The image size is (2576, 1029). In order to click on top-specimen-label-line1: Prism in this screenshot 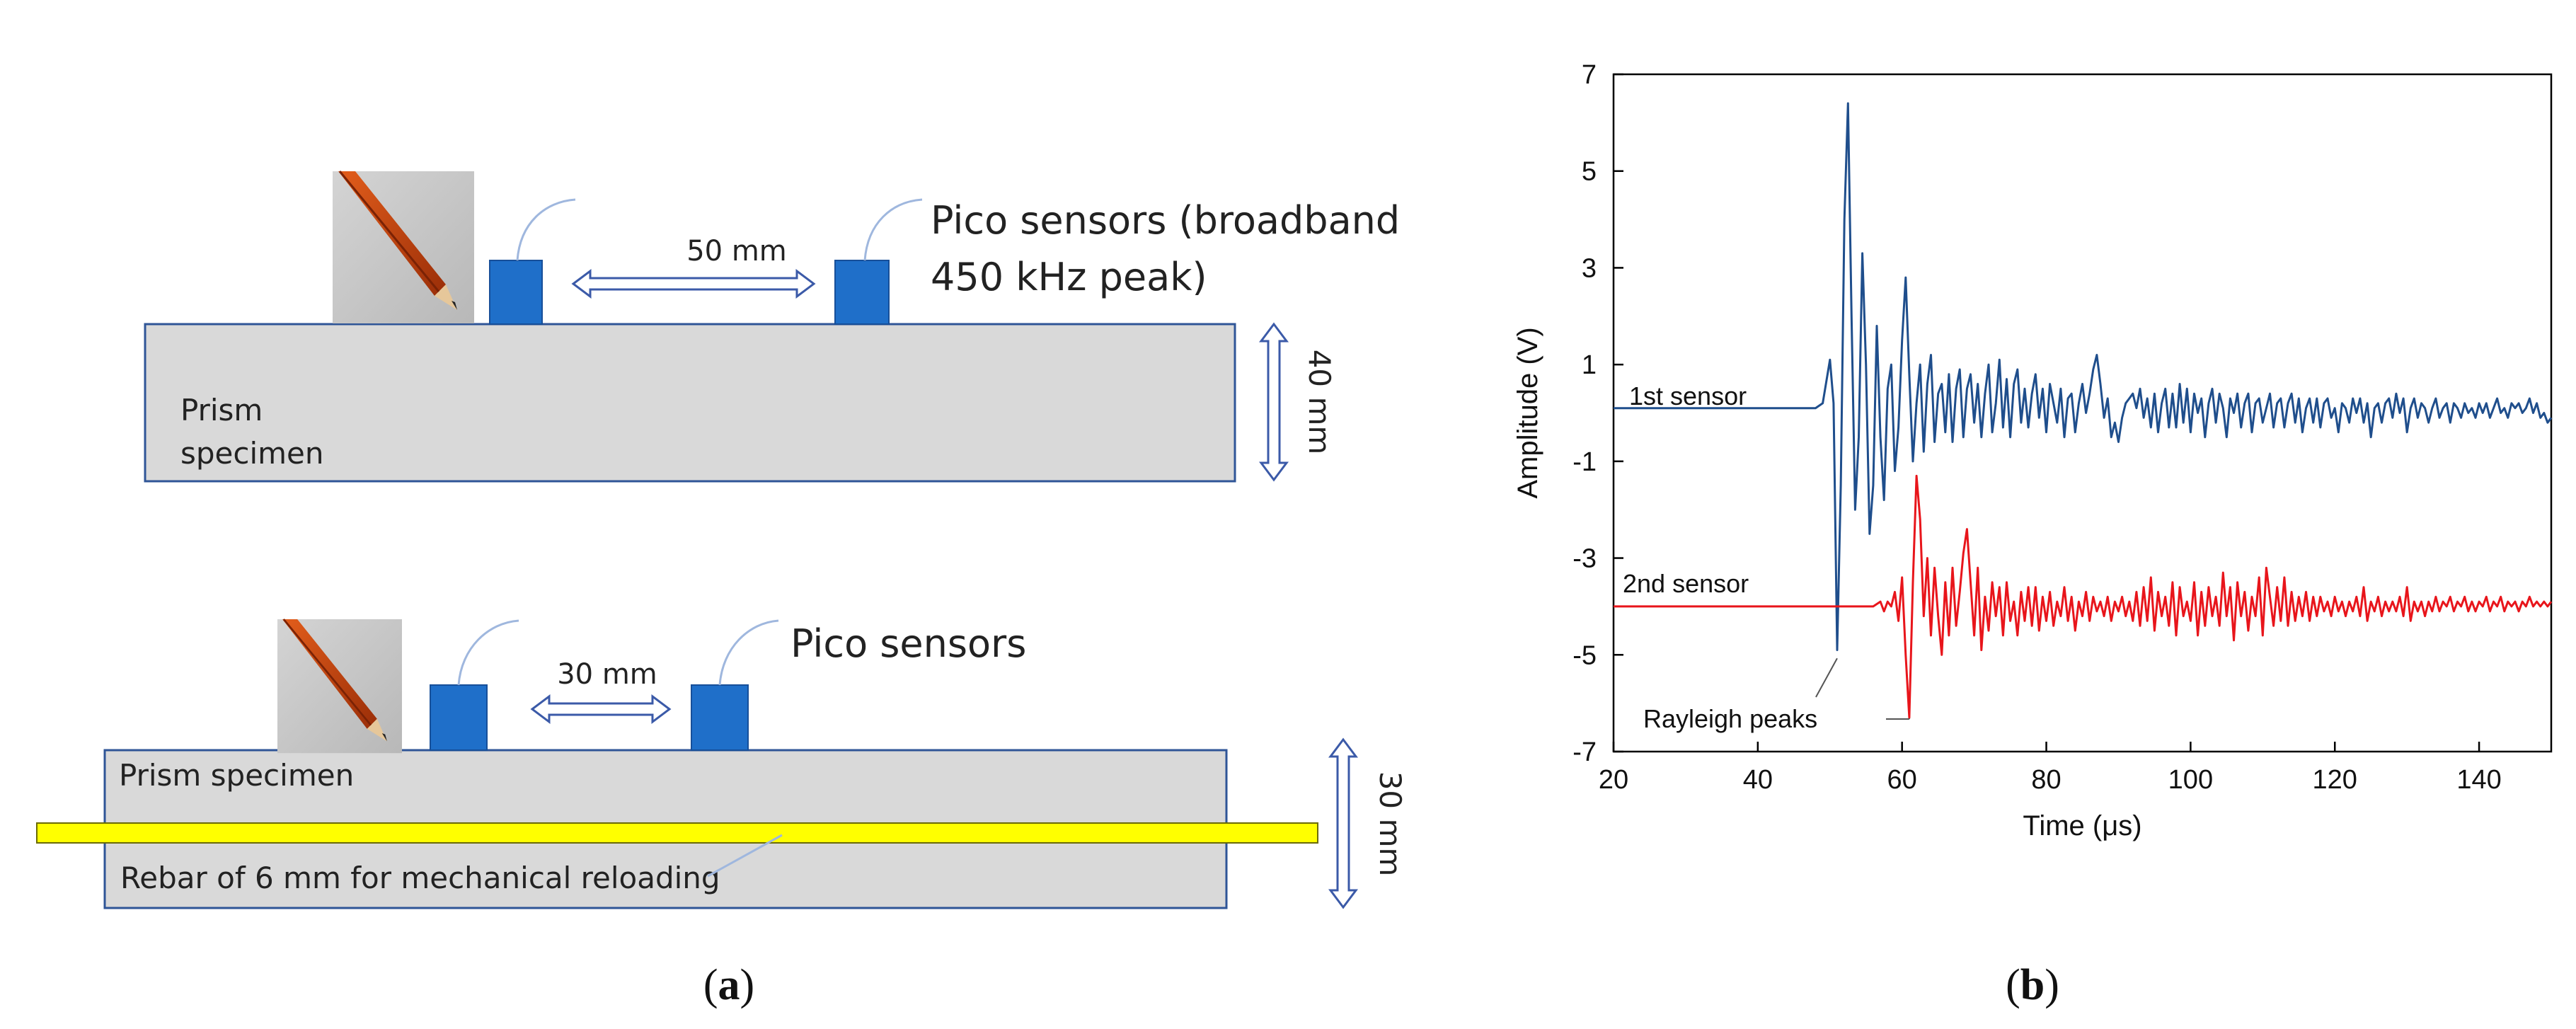, I will do `click(222, 410)`.